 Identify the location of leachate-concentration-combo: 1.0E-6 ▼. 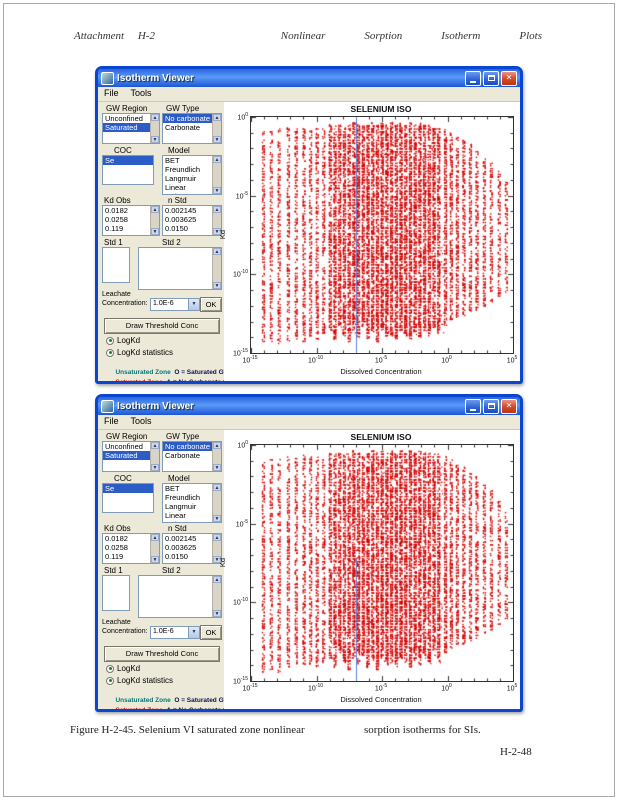
(175, 632).